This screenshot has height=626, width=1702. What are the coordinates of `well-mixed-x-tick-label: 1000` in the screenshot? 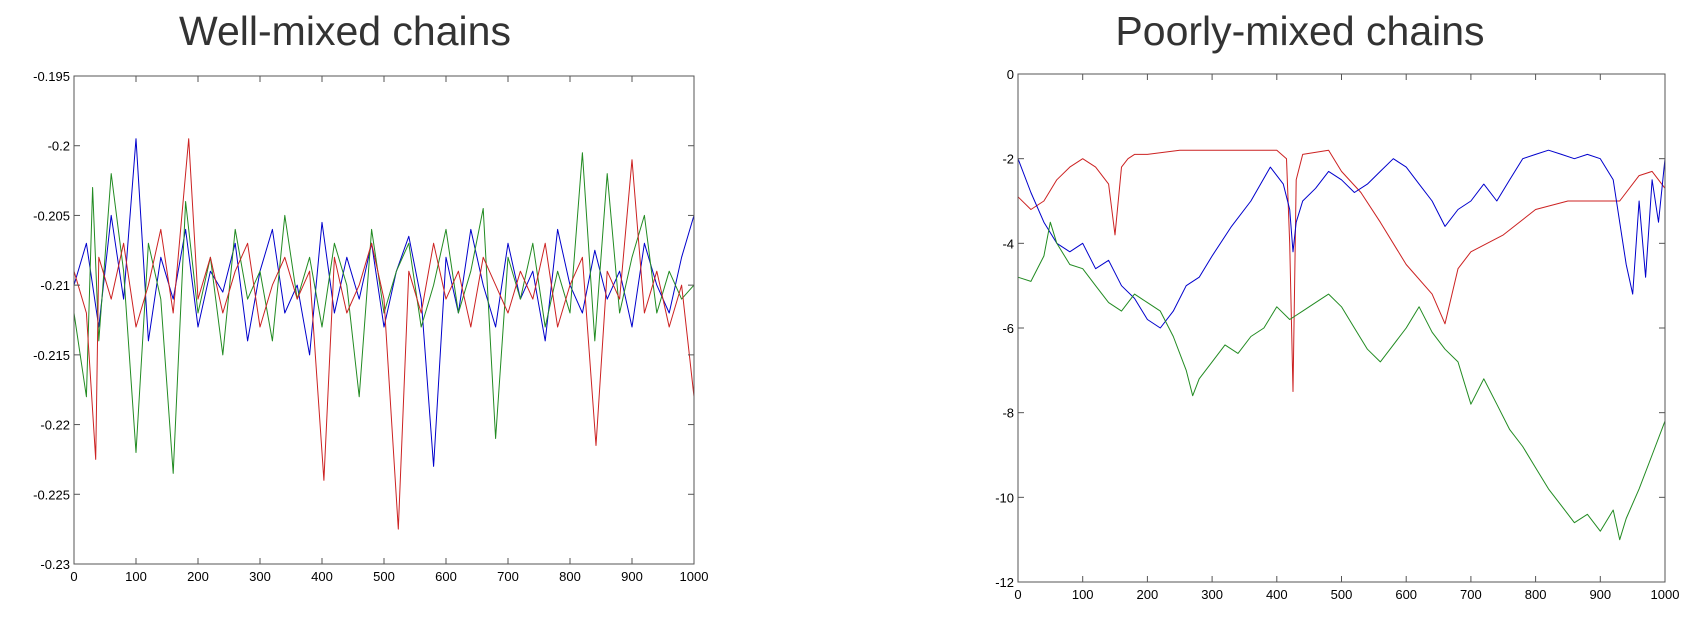 It's located at (694, 576).